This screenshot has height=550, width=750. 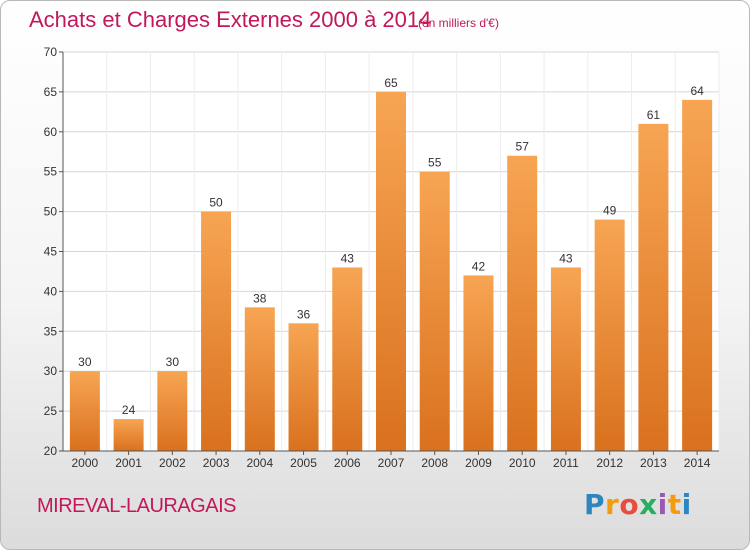 I want to click on bar-2008, so click(x=434, y=311).